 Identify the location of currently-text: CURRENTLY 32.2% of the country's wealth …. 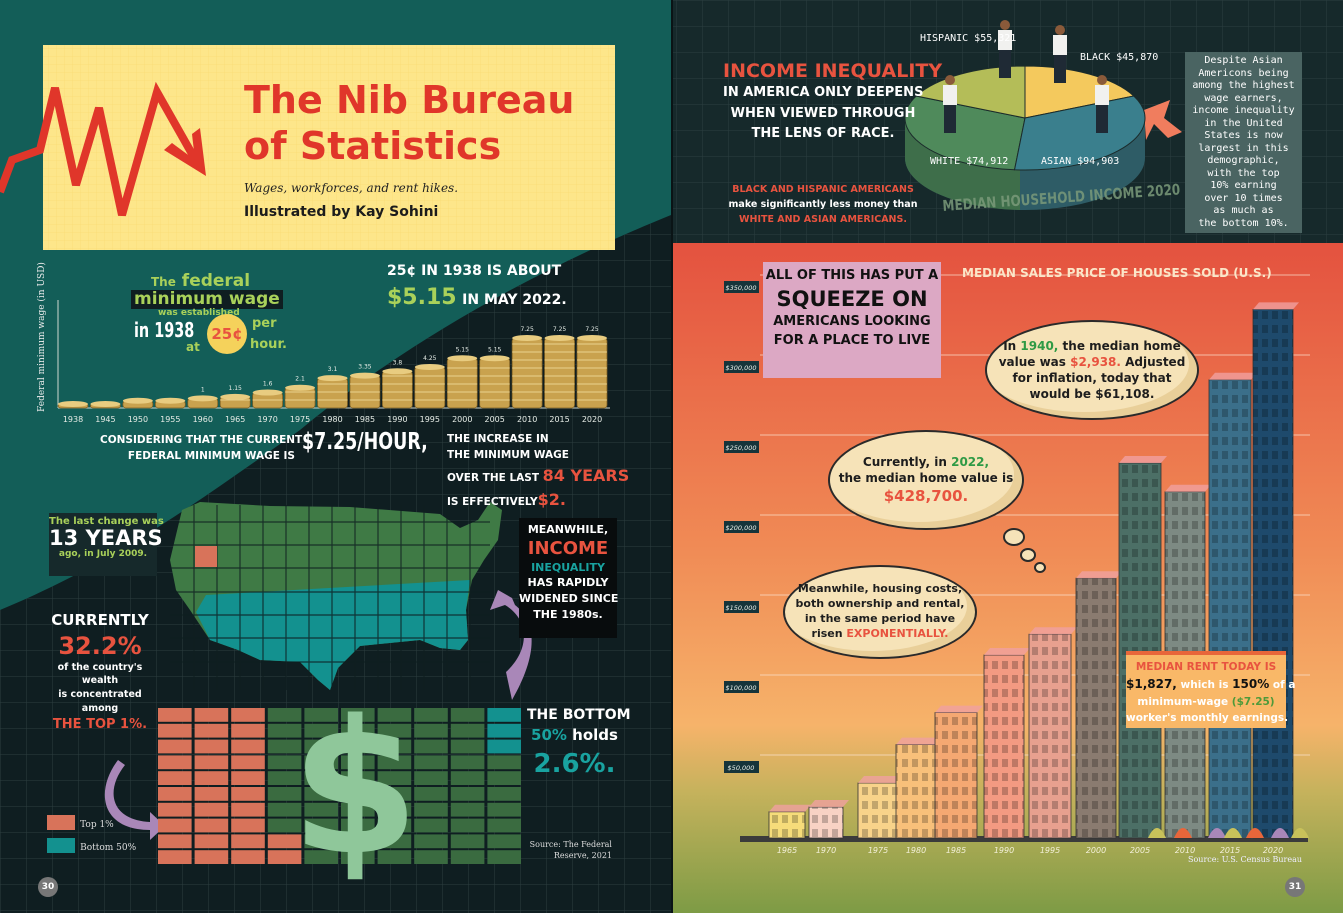
(100, 671).